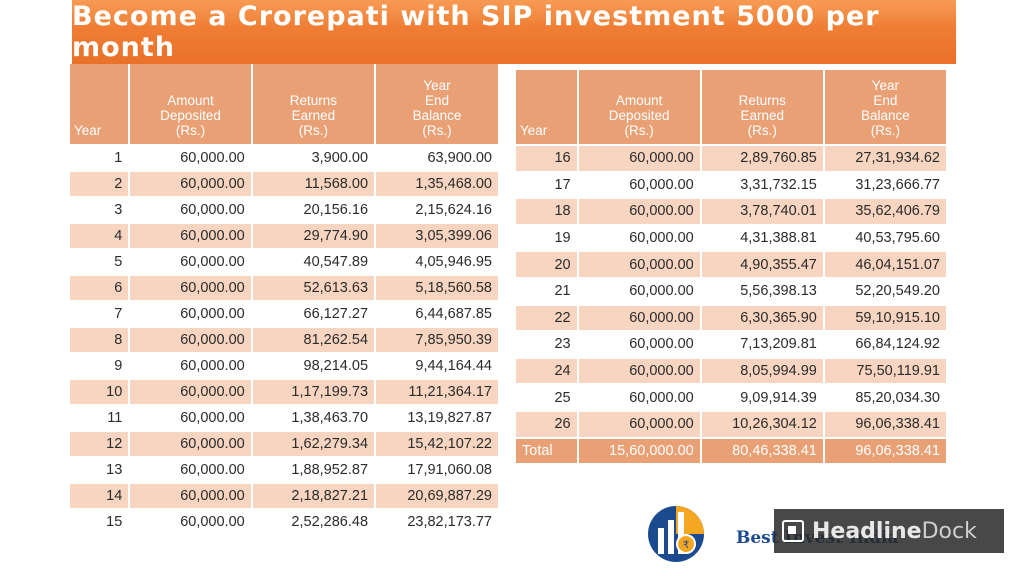 This screenshot has width=1024, height=576. Describe the element at coordinates (438, 158) in the screenshot. I see `cell-balance: 63,900.00` at that location.